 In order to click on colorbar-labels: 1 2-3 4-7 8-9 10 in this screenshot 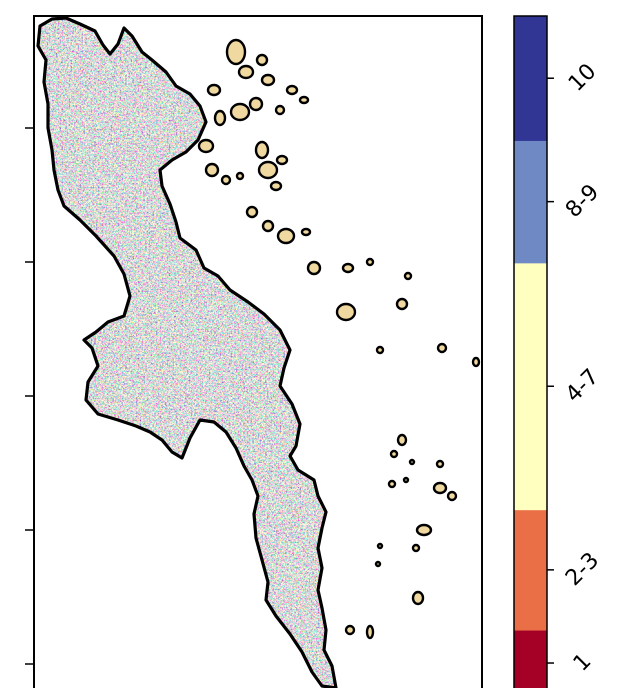, I will do `click(575, 367)`.